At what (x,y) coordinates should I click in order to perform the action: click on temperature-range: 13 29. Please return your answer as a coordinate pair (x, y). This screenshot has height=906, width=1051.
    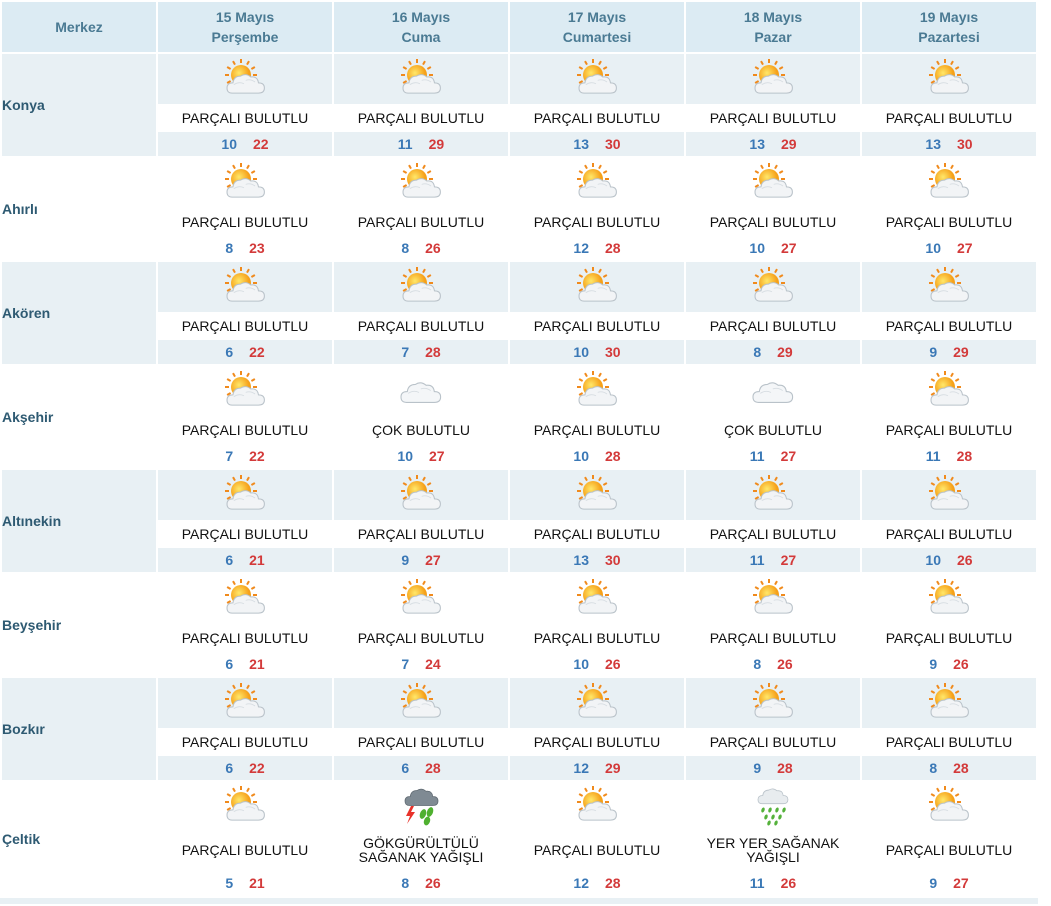
    Looking at the image, I should click on (773, 144).